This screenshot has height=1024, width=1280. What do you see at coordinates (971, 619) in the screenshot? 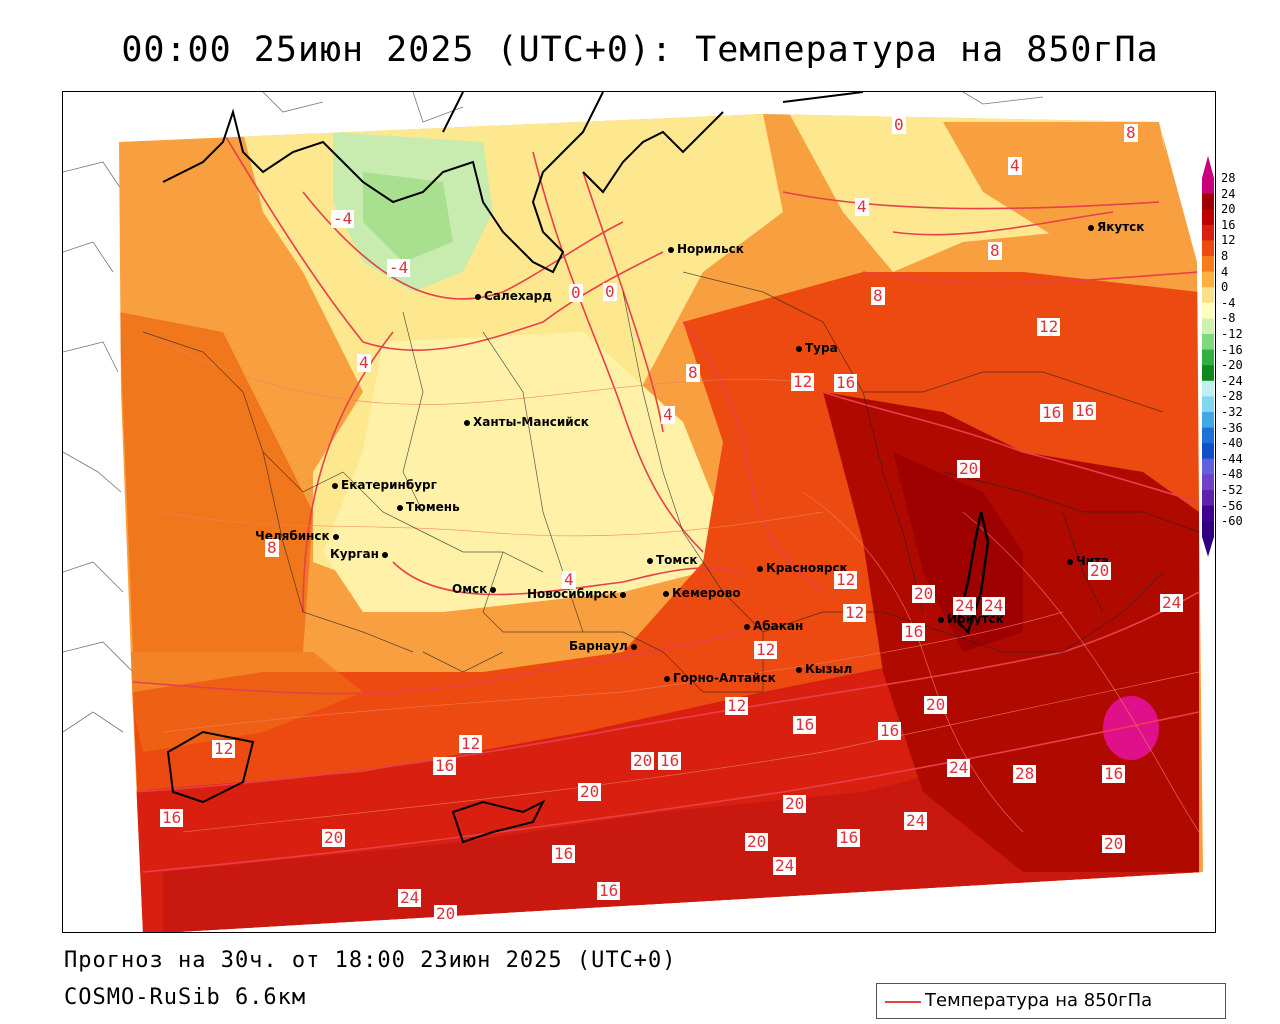
I see `city-irkutsk: Иркутск` at bounding box center [971, 619].